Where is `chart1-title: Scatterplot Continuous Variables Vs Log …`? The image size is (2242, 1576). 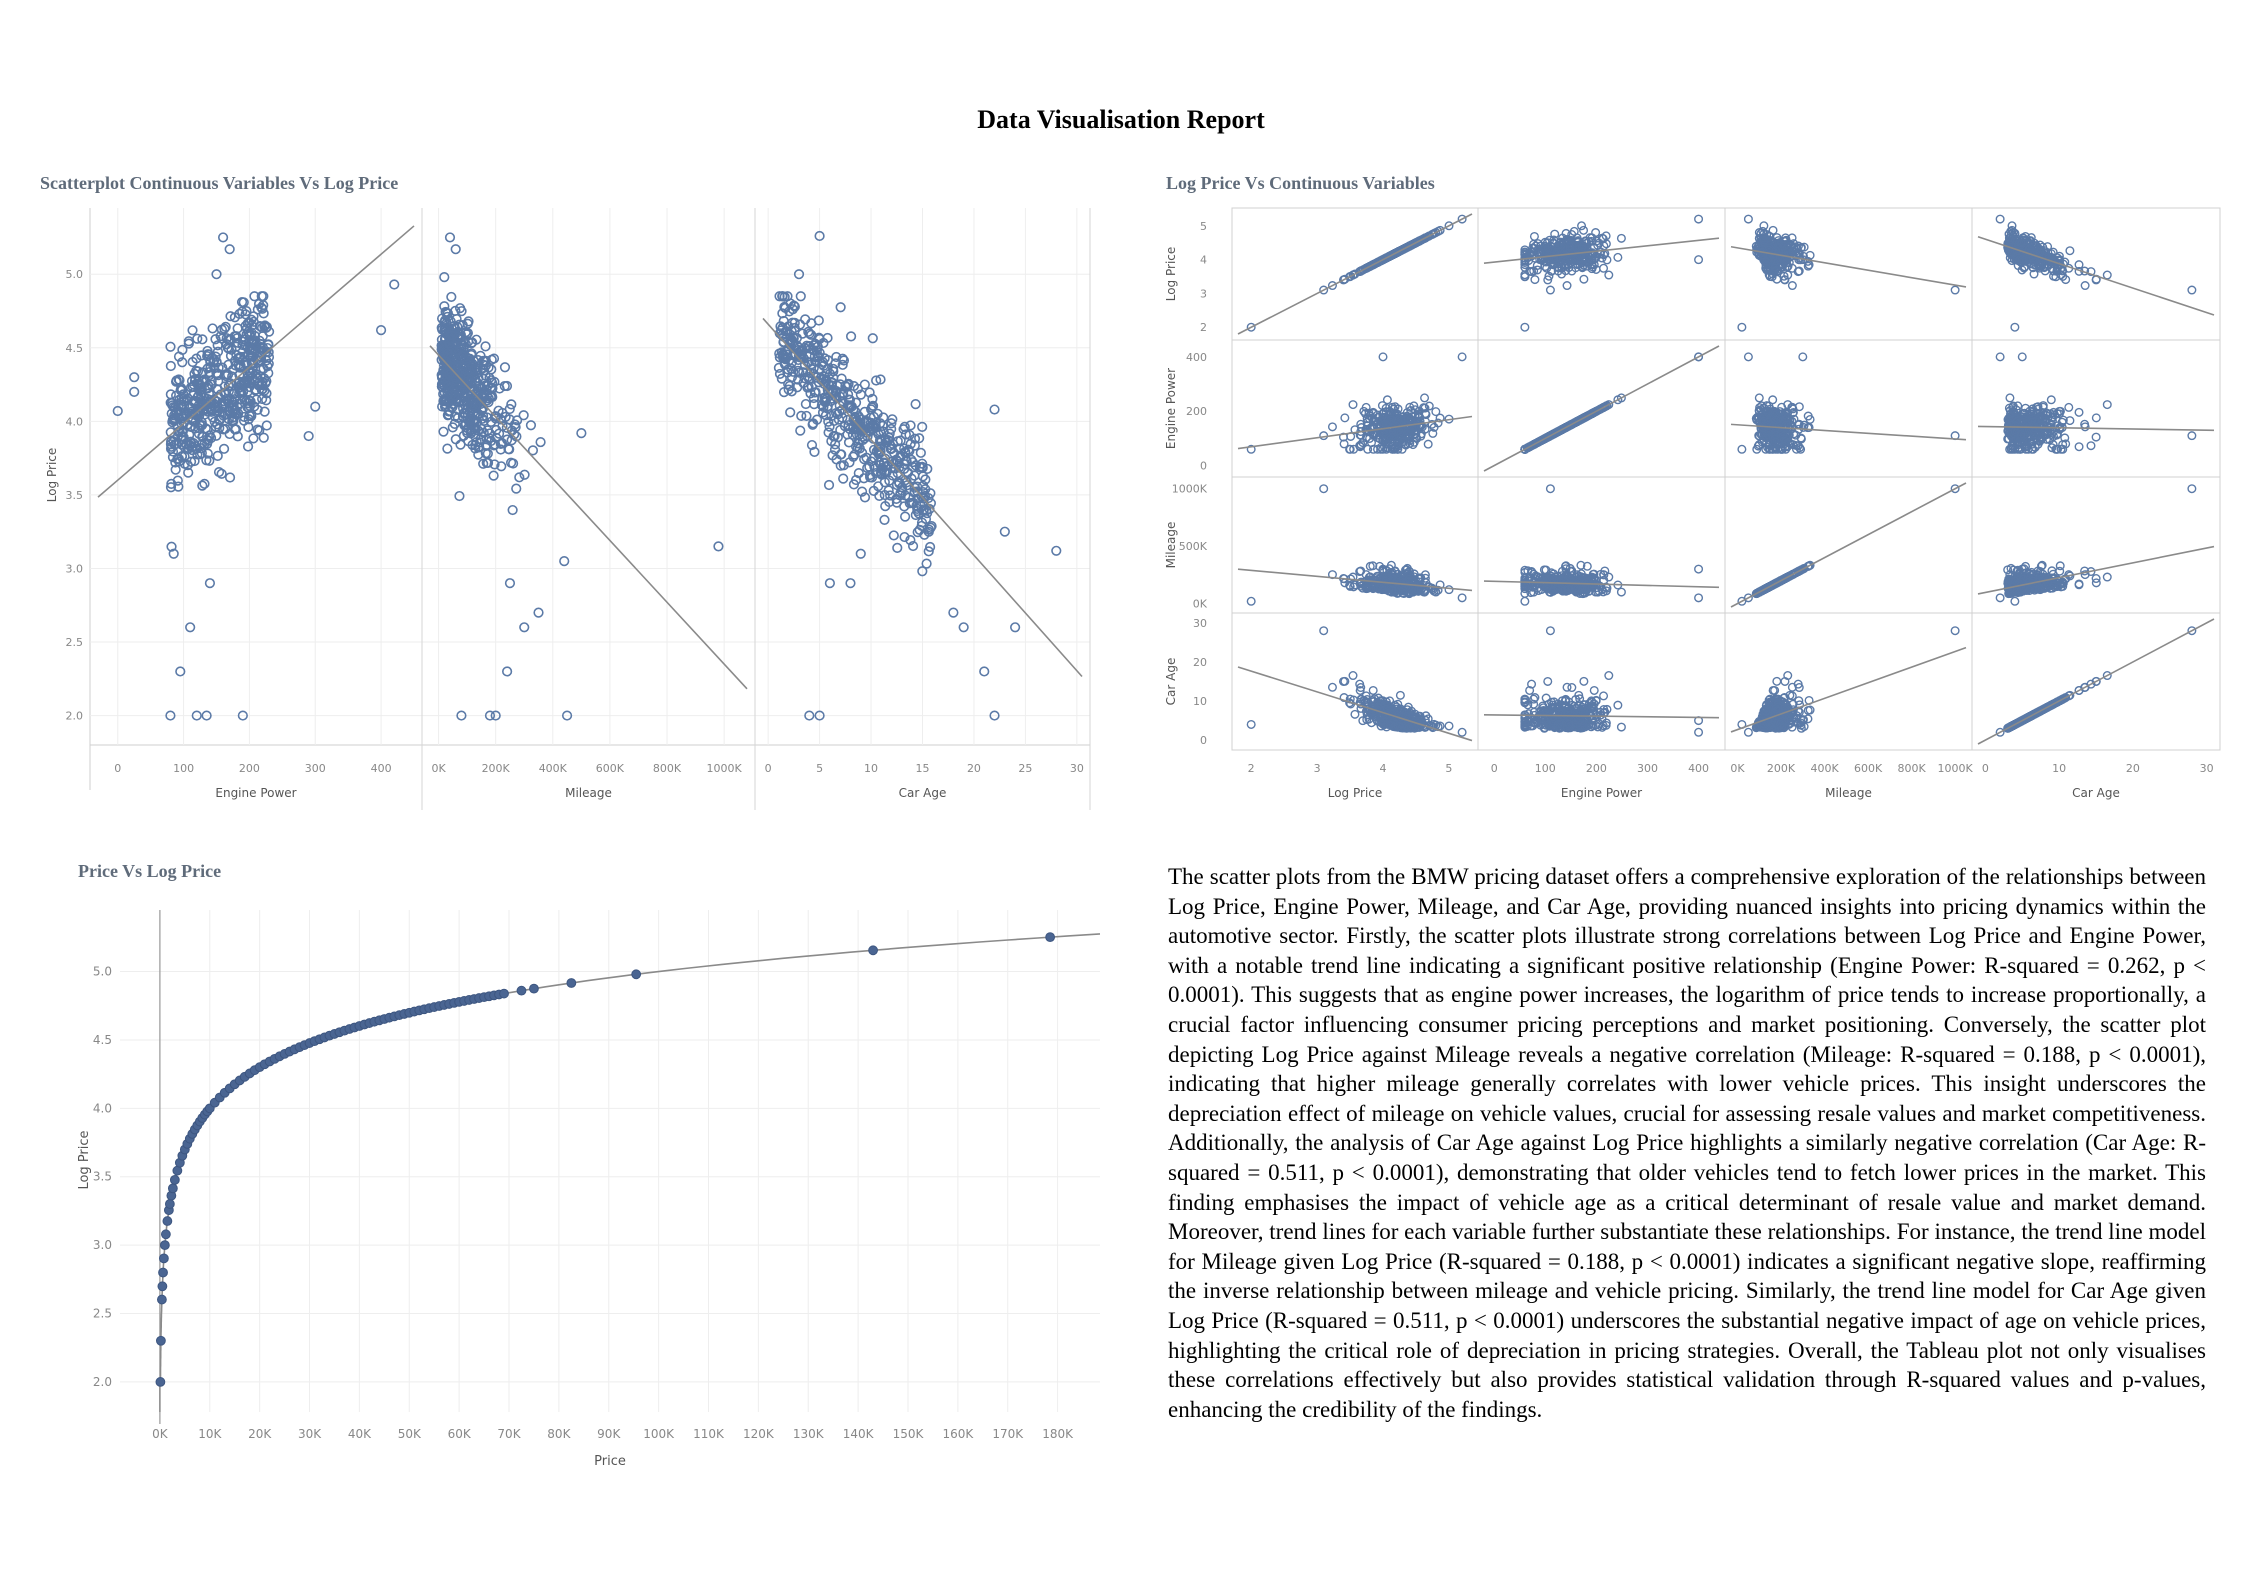
chart1-title: Scatterplot Continuous Variables Vs Log … is located at coordinates (219, 183).